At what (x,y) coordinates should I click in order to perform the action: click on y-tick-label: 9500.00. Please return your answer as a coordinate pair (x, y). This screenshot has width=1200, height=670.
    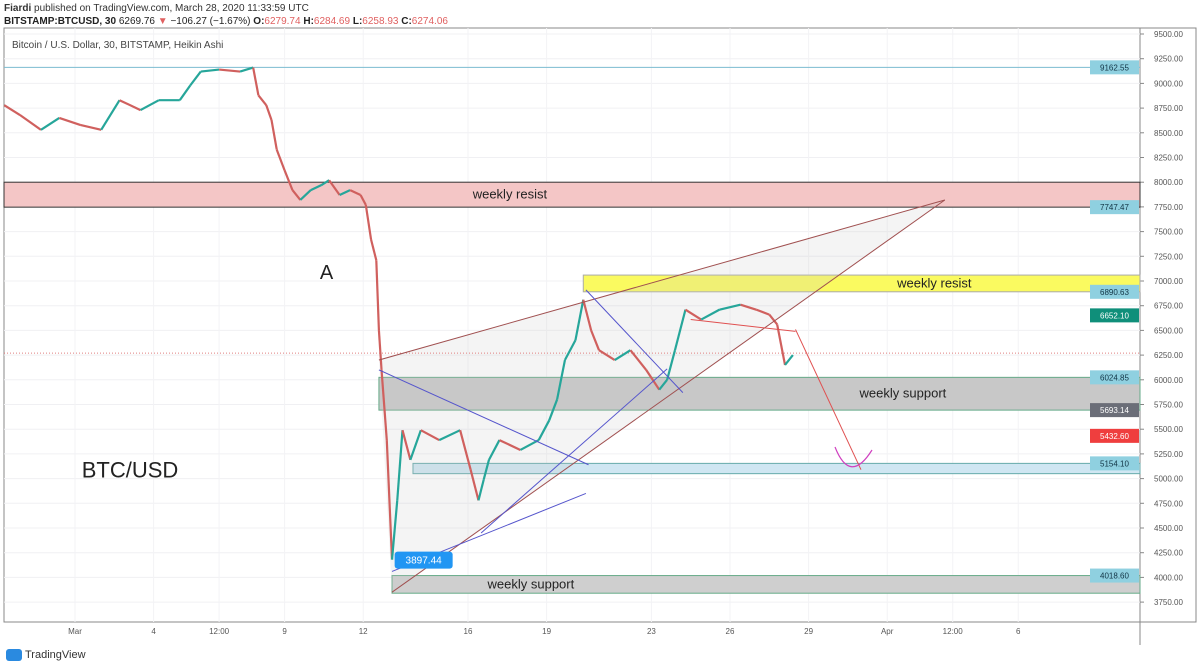
    Looking at the image, I should click on (1168, 34).